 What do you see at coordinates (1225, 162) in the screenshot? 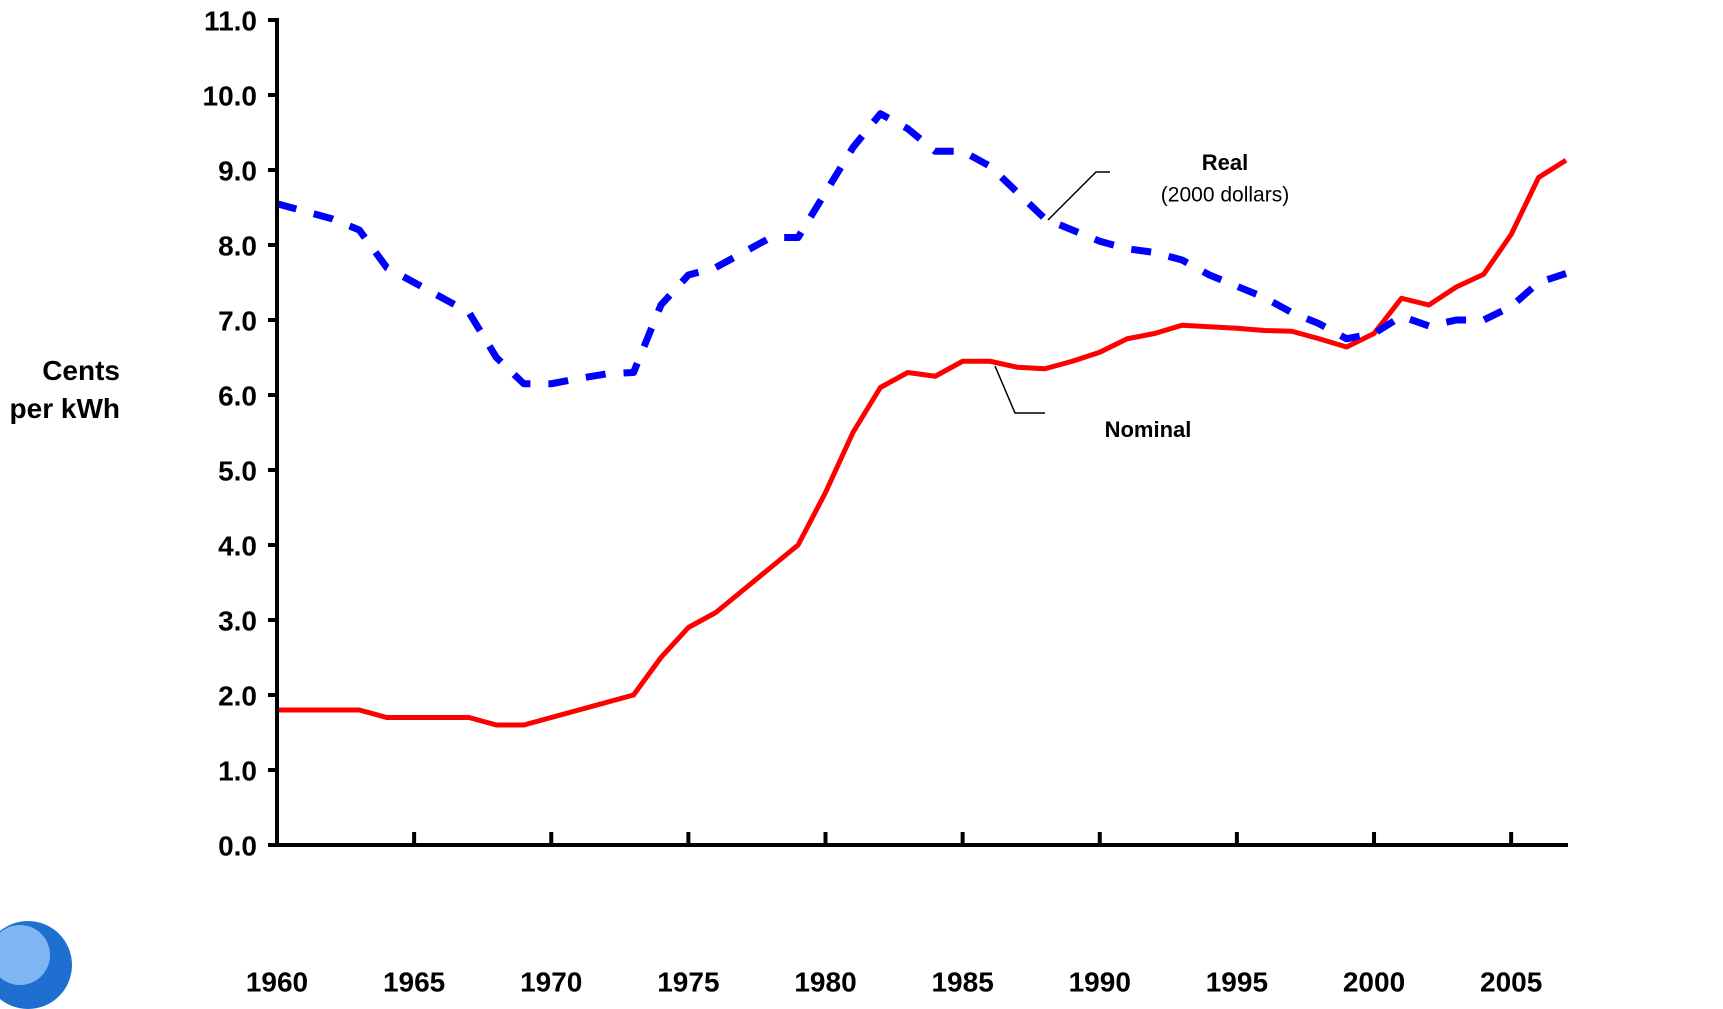
I see `annotation: Real` at bounding box center [1225, 162].